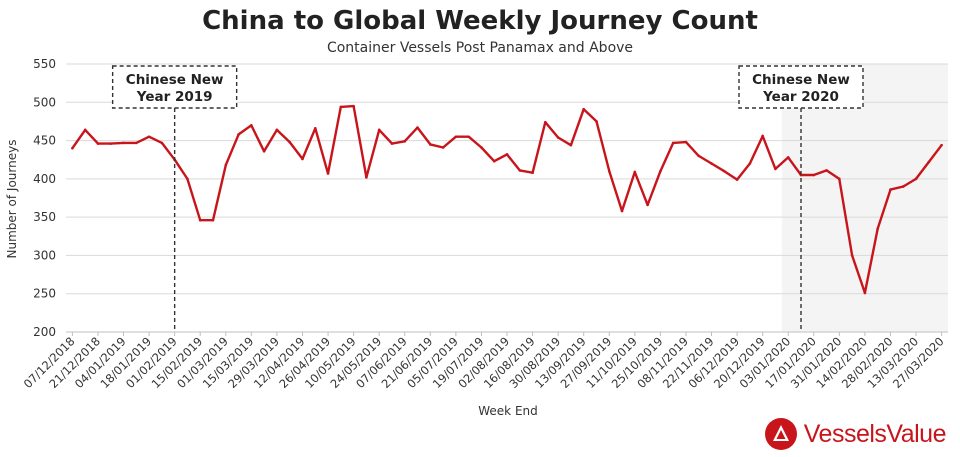 Image resolution: width=960 pixels, height=457 pixels. Describe the element at coordinates (480, 21) in the screenshot. I see `chart-title: China to Global Weekly Journey Count` at that location.